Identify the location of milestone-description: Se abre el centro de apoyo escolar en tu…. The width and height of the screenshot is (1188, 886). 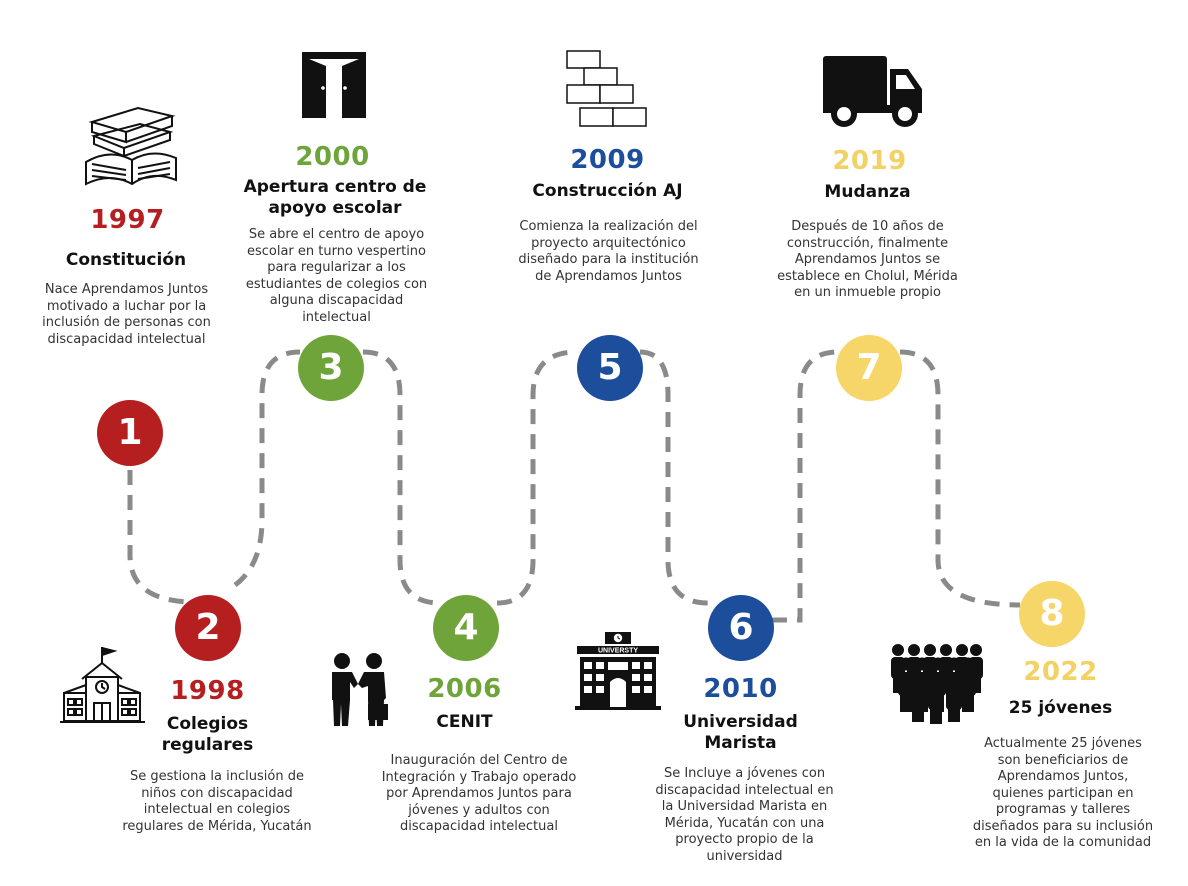
(336, 276).